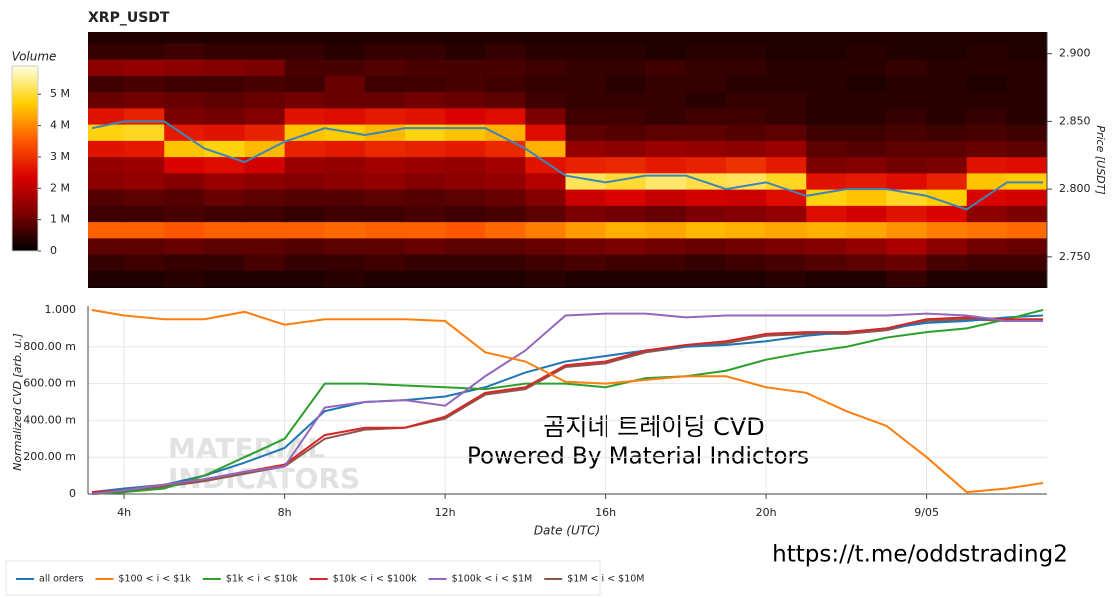 This screenshot has width=1112, height=598. Describe the element at coordinates (49, 456) in the screenshot. I see `y-tick-label: 200.00 m` at that location.